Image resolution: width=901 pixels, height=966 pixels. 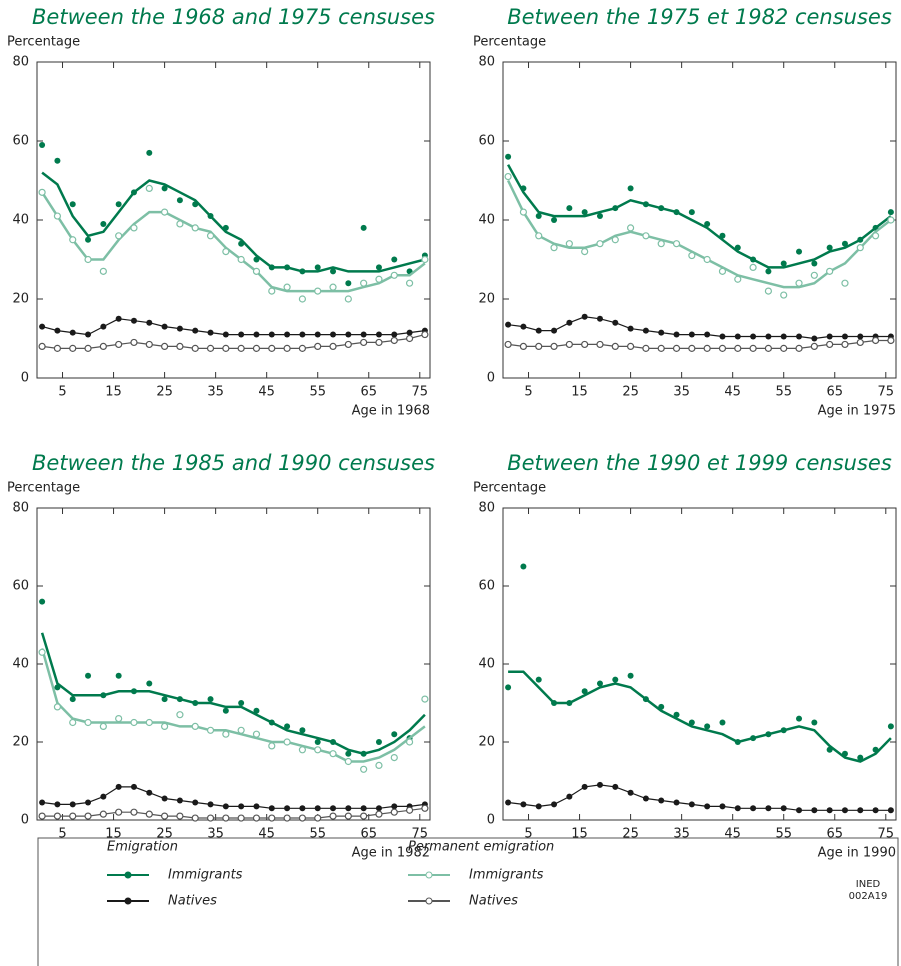 What do you see at coordinates (215, 834) in the screenshot?
I see `x-tick-label: 35` at bounding box center [215, 834].